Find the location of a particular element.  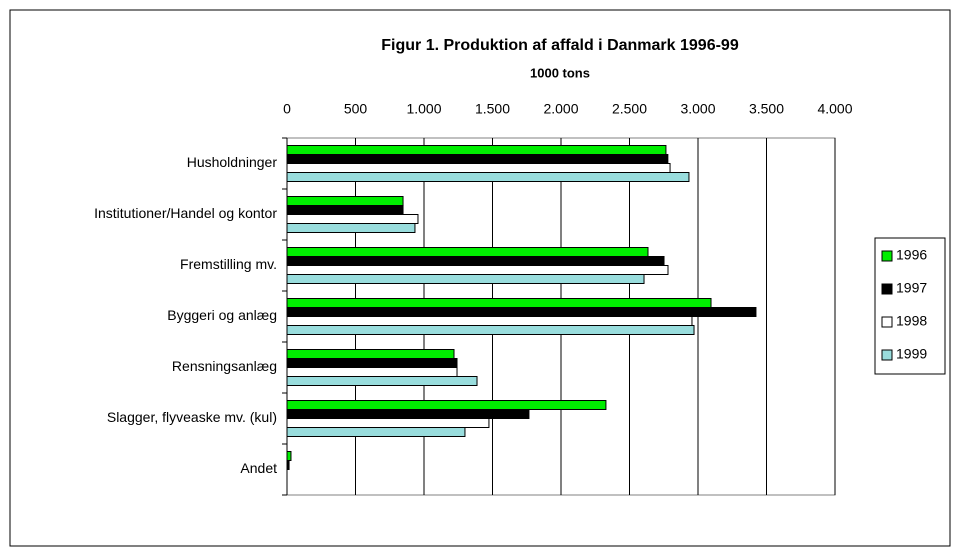

x-tick-label: 0 is located at coordinates (287, 109).